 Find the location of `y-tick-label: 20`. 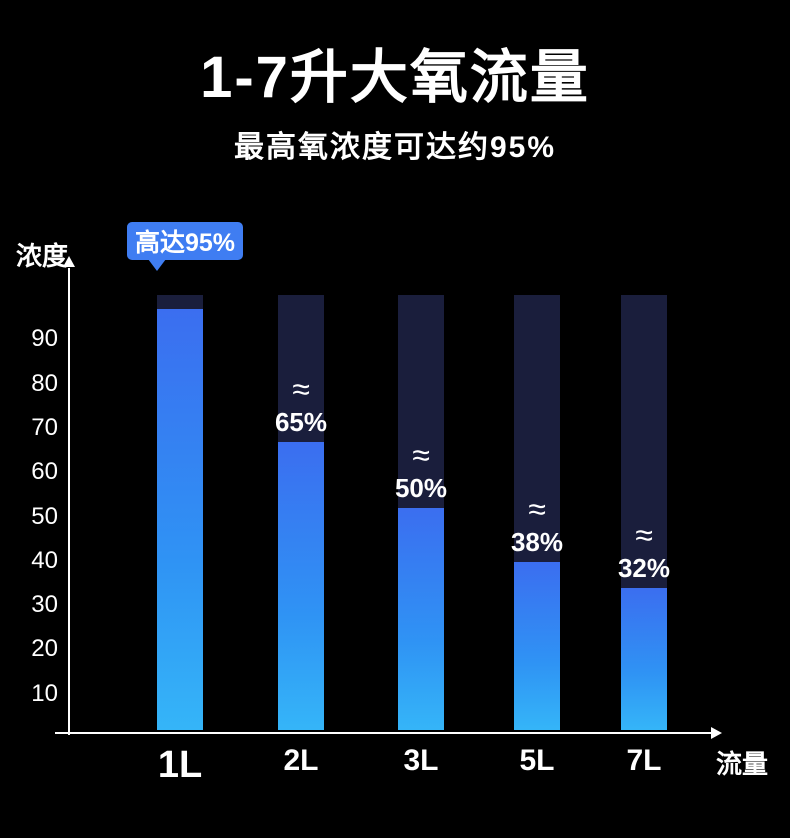

y-tick-label: 20 is located at coordinates (44, 649).